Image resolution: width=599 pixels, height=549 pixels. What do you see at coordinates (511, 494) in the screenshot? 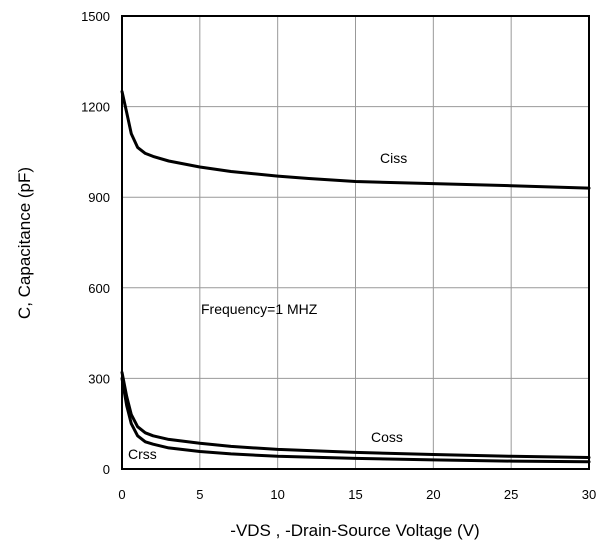
I see `x-tick-label: 25` at bounding box center [511, 494].